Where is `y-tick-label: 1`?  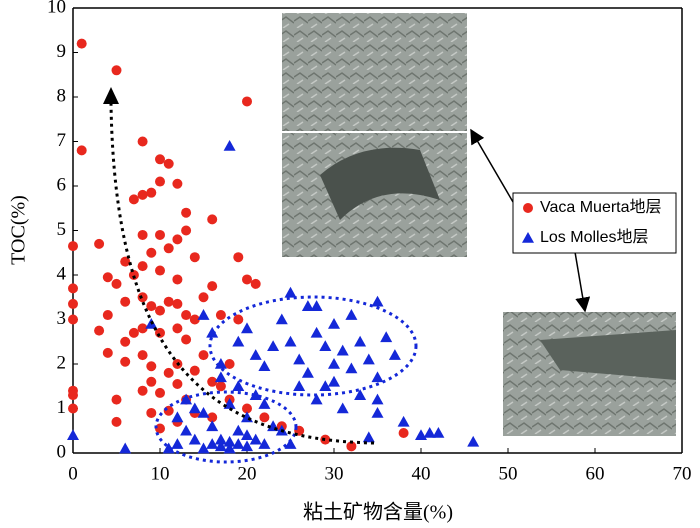
y-tick-label: 1 is located at coordinates (62, 407).